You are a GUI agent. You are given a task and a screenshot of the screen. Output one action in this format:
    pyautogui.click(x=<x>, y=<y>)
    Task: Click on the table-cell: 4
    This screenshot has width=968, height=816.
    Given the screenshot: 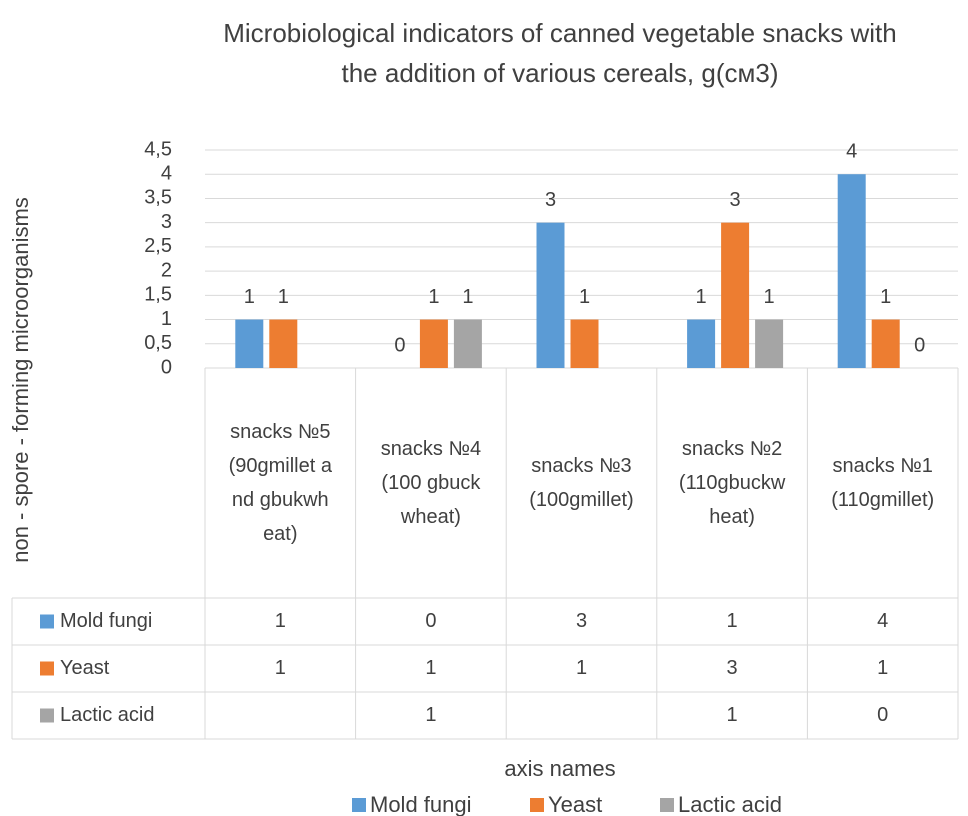 What is the action you would take?
    pyautogui.click(x=882, y=621)
    